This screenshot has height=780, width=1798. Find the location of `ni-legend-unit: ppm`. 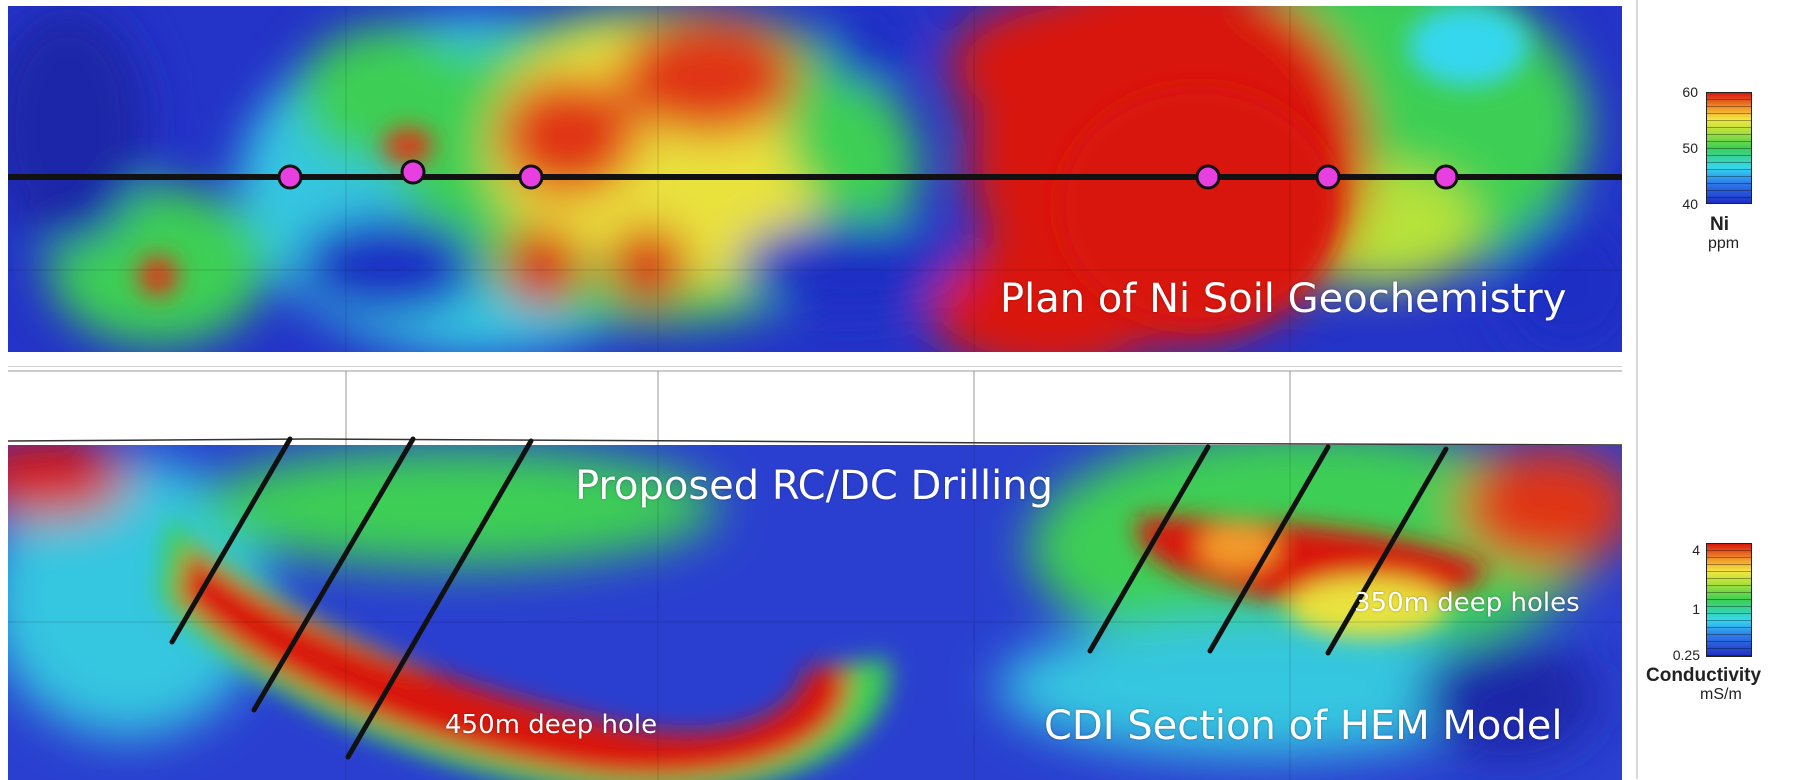

ni-legend-unit: ppm is located at coordinates (1724, 243).